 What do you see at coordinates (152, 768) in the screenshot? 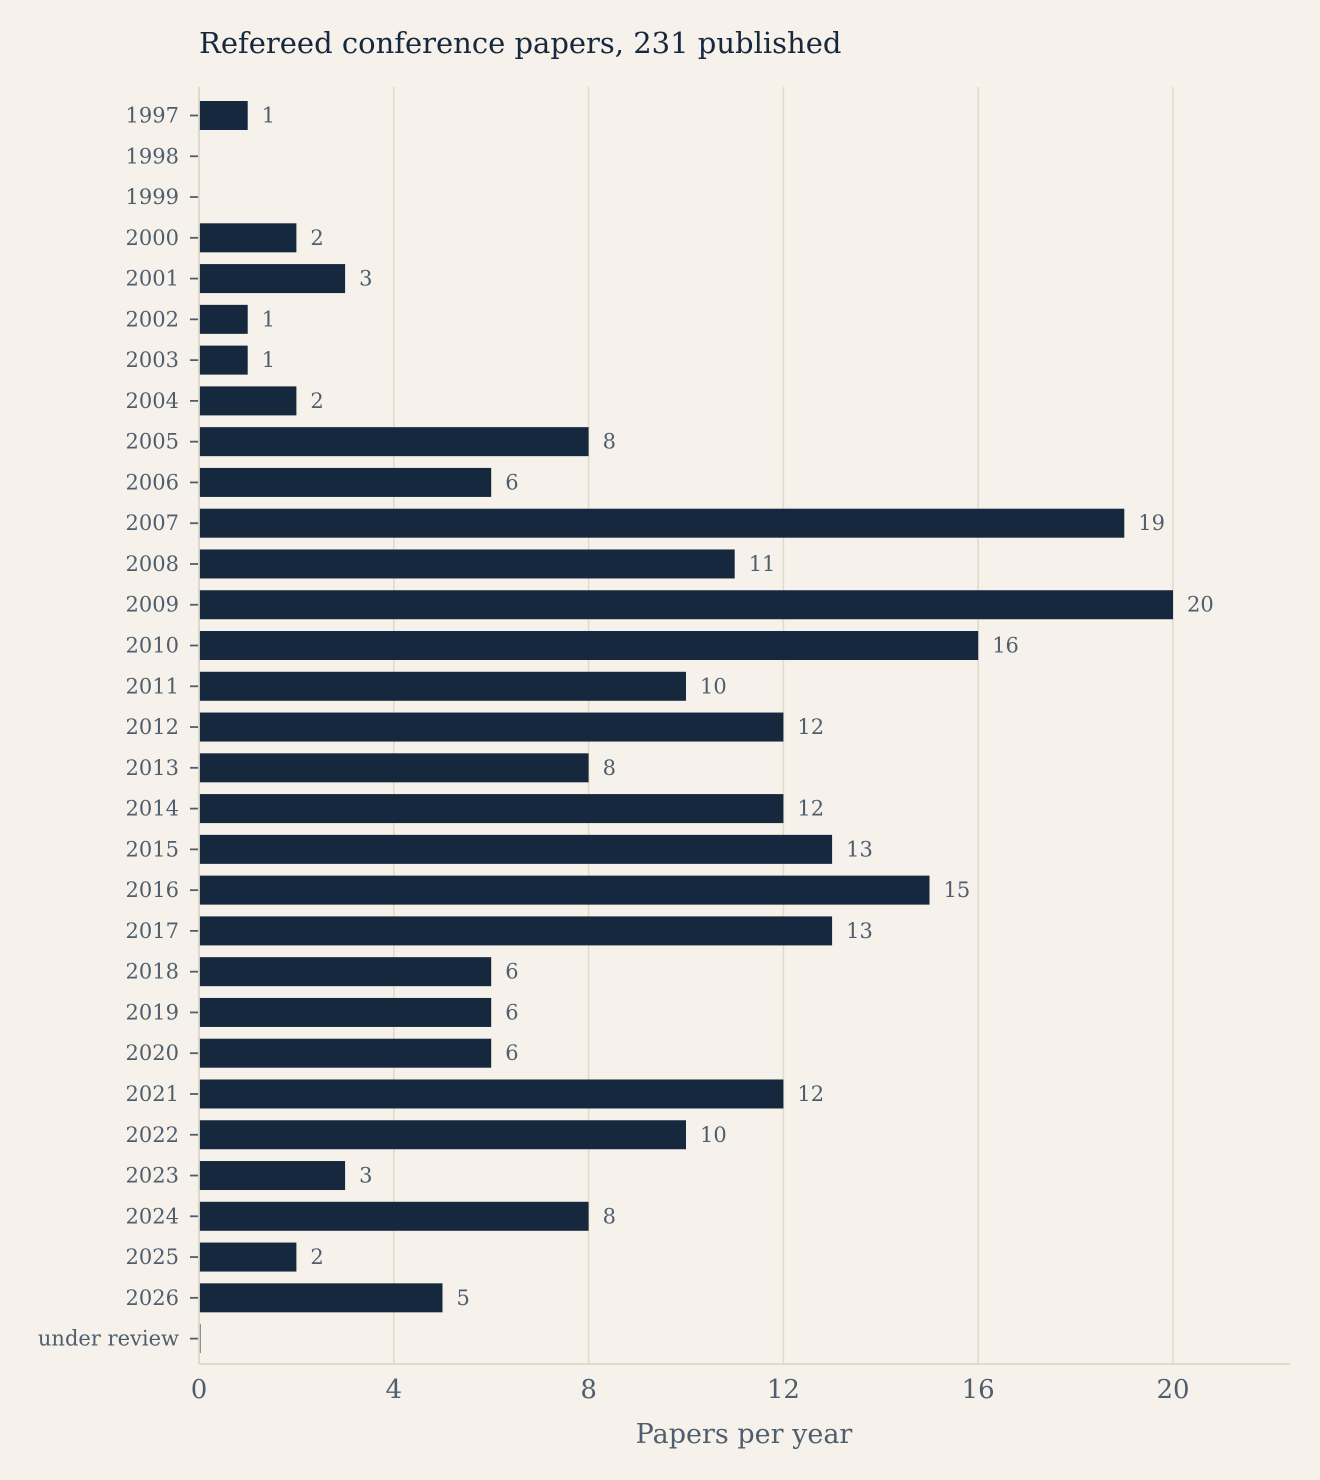
I see `y-tick-label: 2013` at bounding box center [152, 768].